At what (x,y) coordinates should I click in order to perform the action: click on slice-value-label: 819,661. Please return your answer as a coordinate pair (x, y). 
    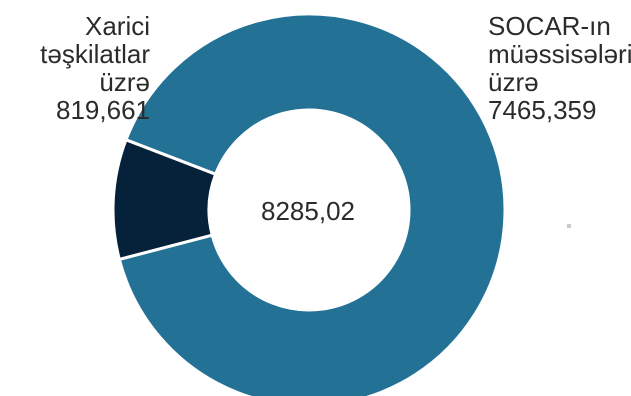
    Looking at the image, I should click on (103, 110).